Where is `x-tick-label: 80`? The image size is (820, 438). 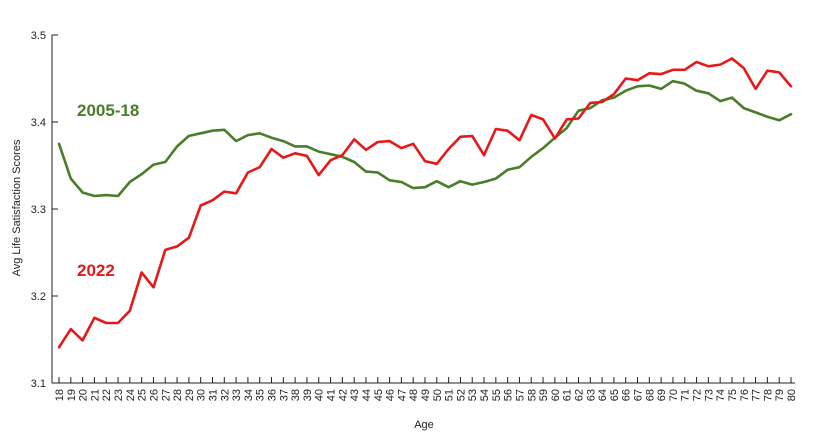
x-tick-label: 80 is located at coordinates (792, 395).